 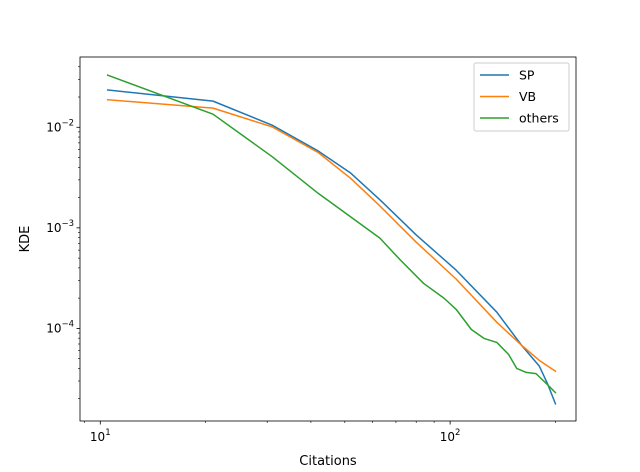 I want to click on legend-label-vb: VB, so click(x=527, y=96).